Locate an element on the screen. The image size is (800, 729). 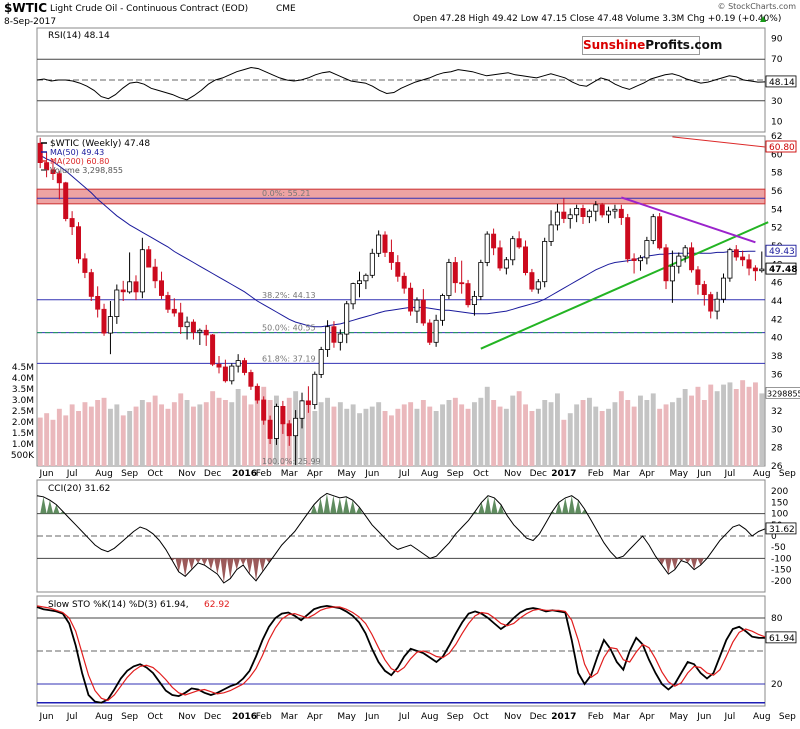
chart-symbol: $WTIC is located at coordinates (25, 8).